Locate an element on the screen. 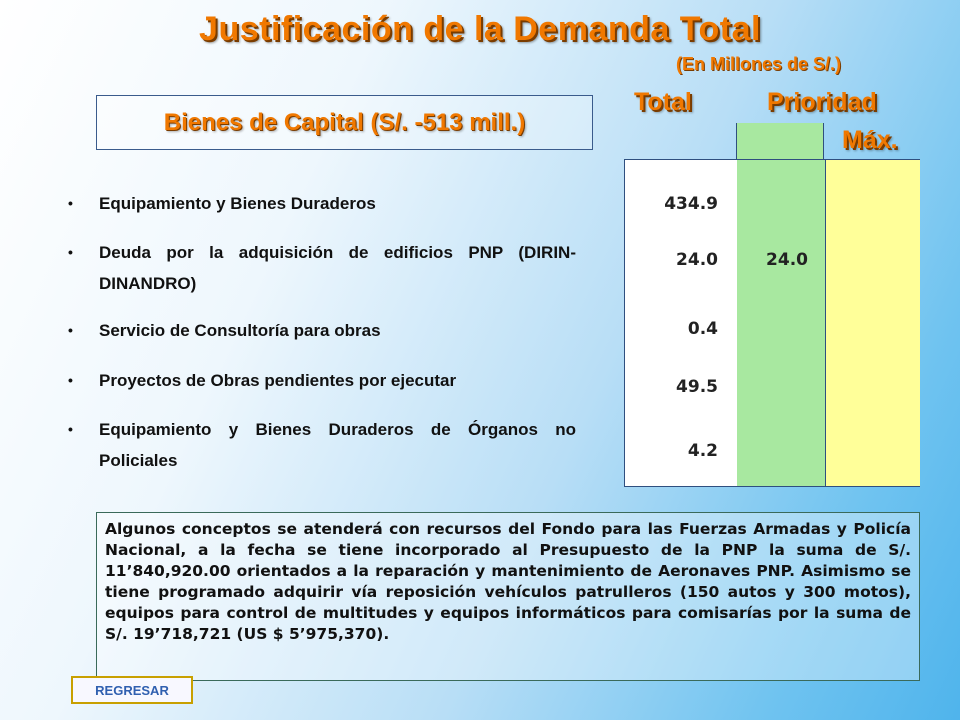 This screenshot has width=960, height=720. list-item-text: Servicio de Consultoría para obras is located at coordinates (240, 330).